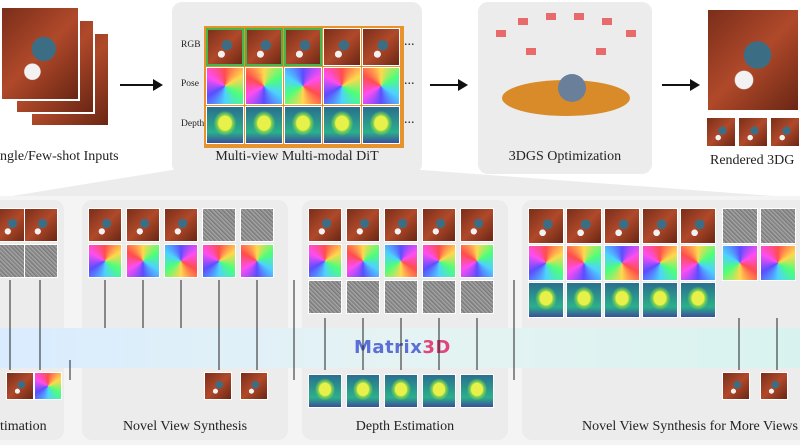  I want to click on row-label-rgb: RGB, so click(191, 45).